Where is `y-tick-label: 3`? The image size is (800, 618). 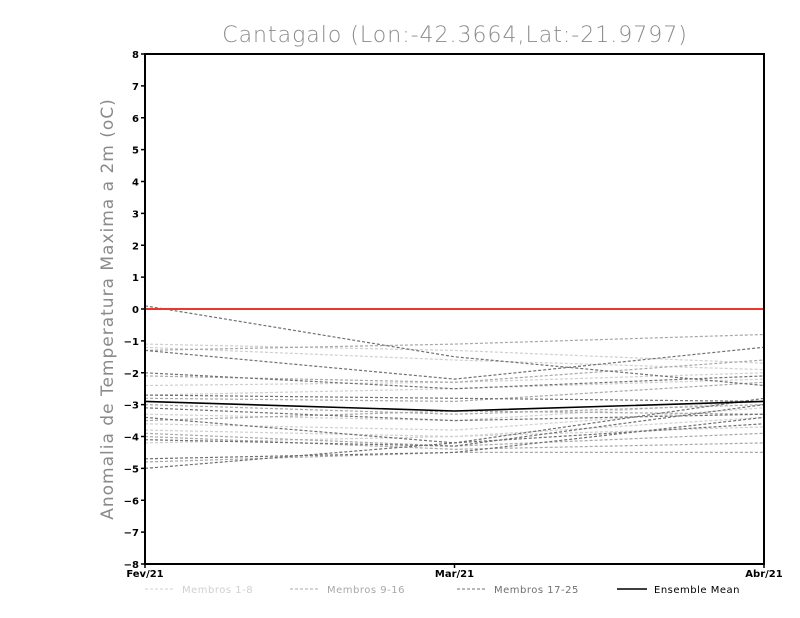 y-tick-label: 3 is located at coordinates (135, 214).